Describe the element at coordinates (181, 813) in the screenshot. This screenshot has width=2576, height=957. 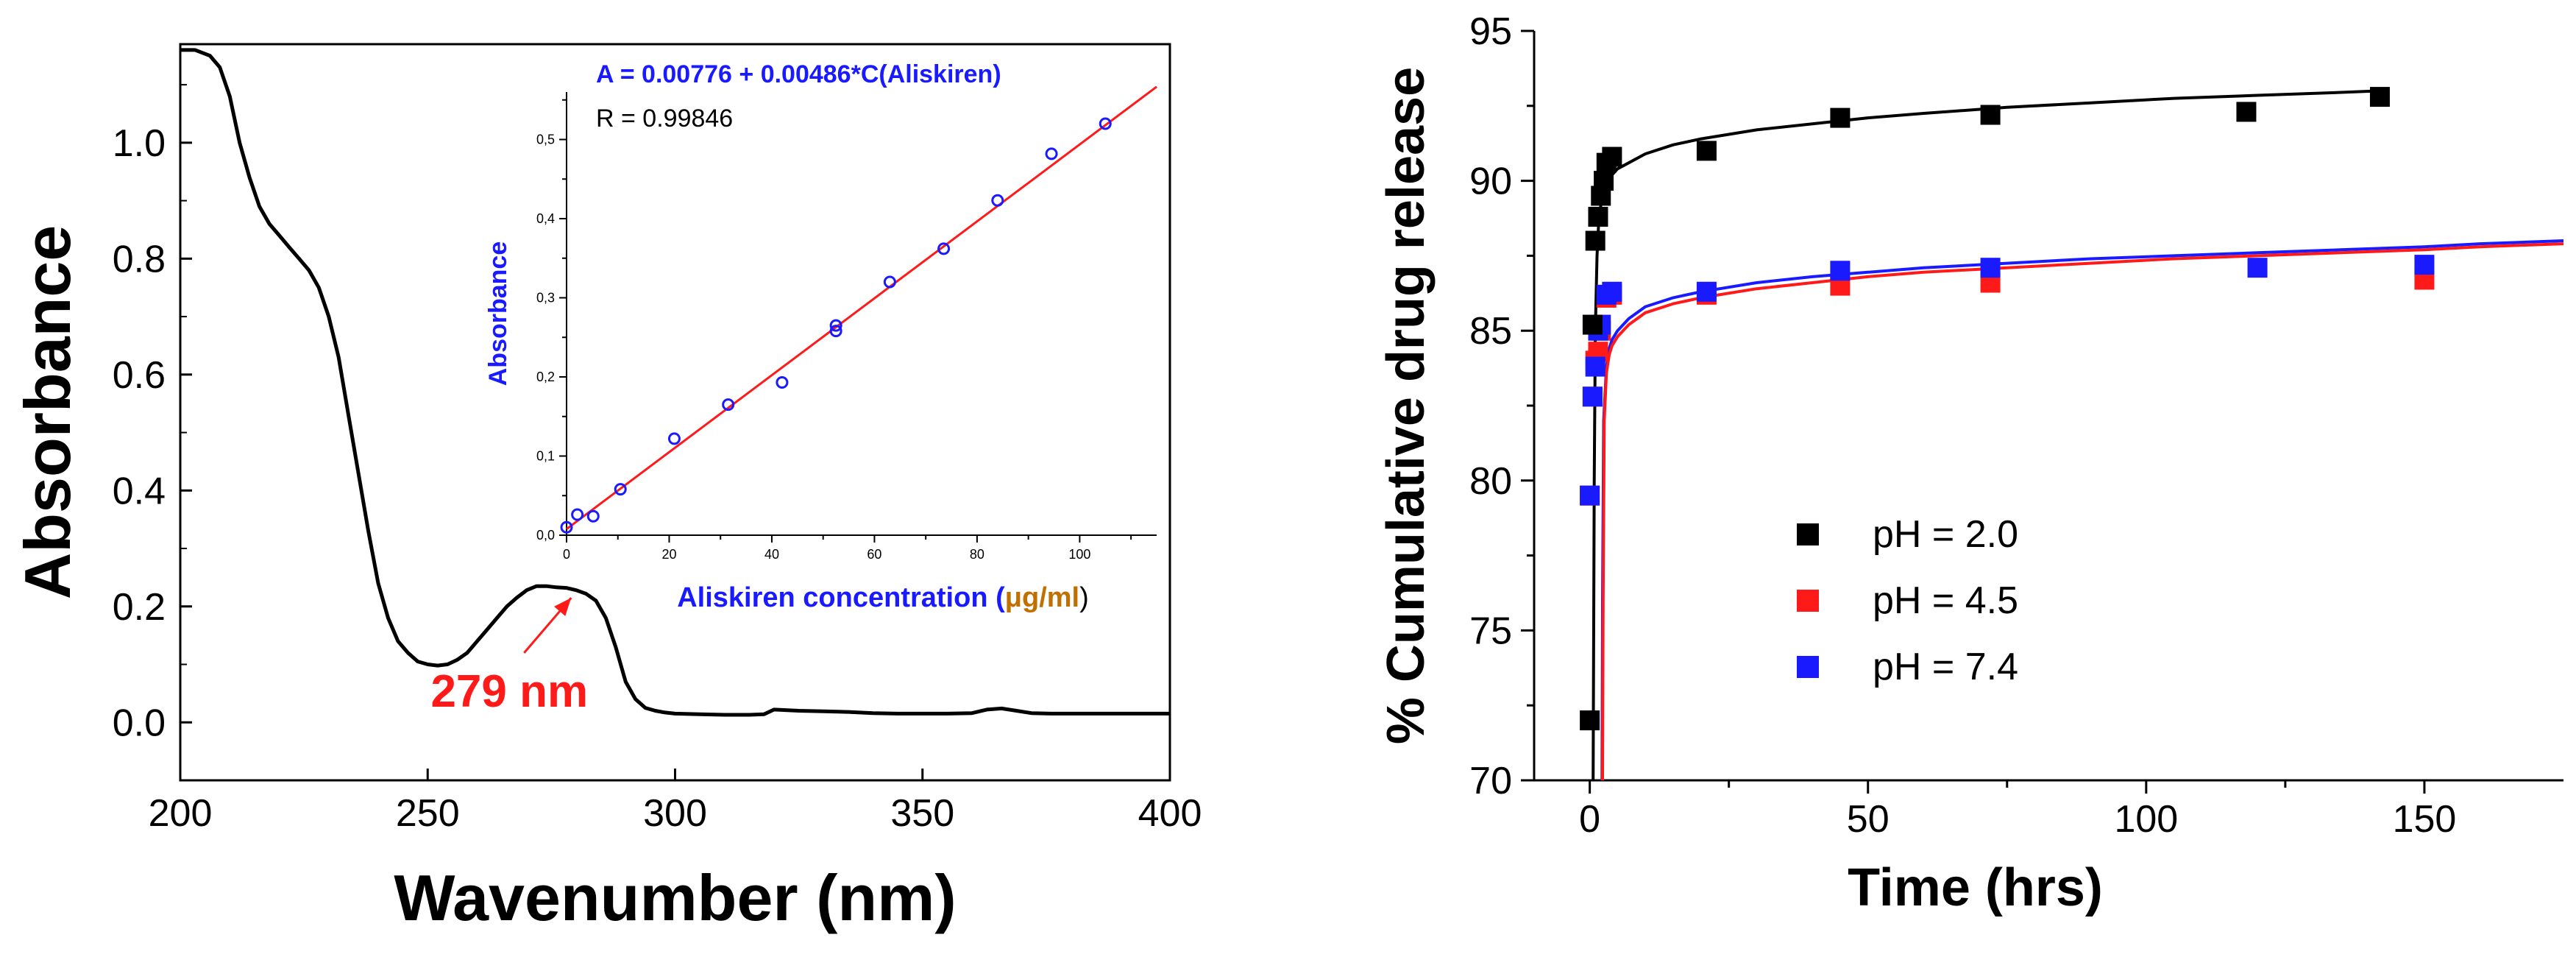
I see `left-x-tick-label: 200` at that location.